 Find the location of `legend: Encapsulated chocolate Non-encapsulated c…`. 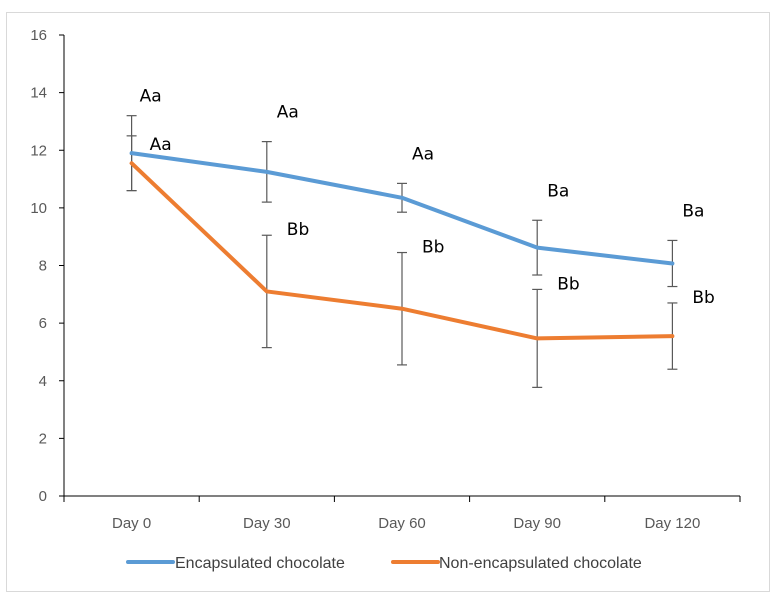

legend: Encapsulated chocolate Non-encapsulated c… is located at coordinates (384, 563).